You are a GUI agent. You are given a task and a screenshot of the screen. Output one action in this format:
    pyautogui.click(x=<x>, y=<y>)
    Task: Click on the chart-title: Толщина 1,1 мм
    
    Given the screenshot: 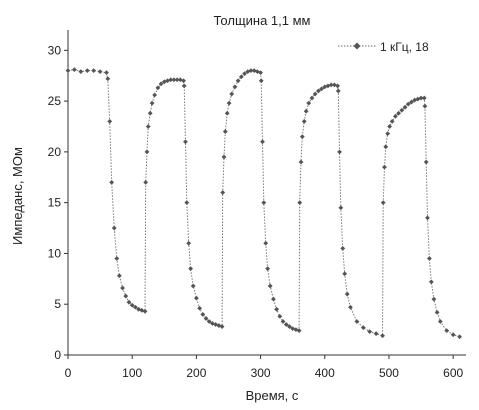 What is the action you would take?
    pyautogui.click(x=262, y=20)
    